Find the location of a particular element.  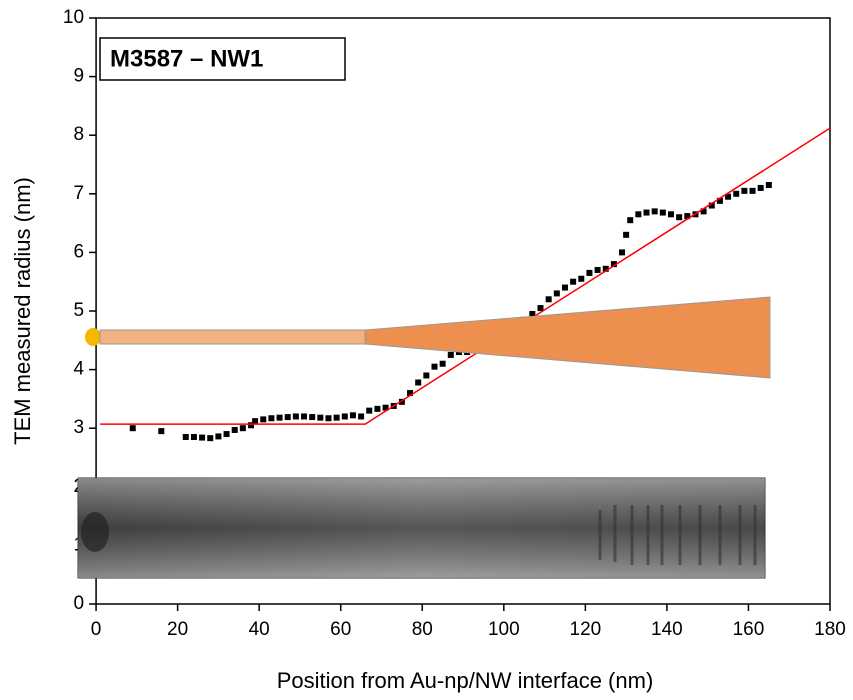

x-tick-label: 100 is located at coordinates (504, 629).